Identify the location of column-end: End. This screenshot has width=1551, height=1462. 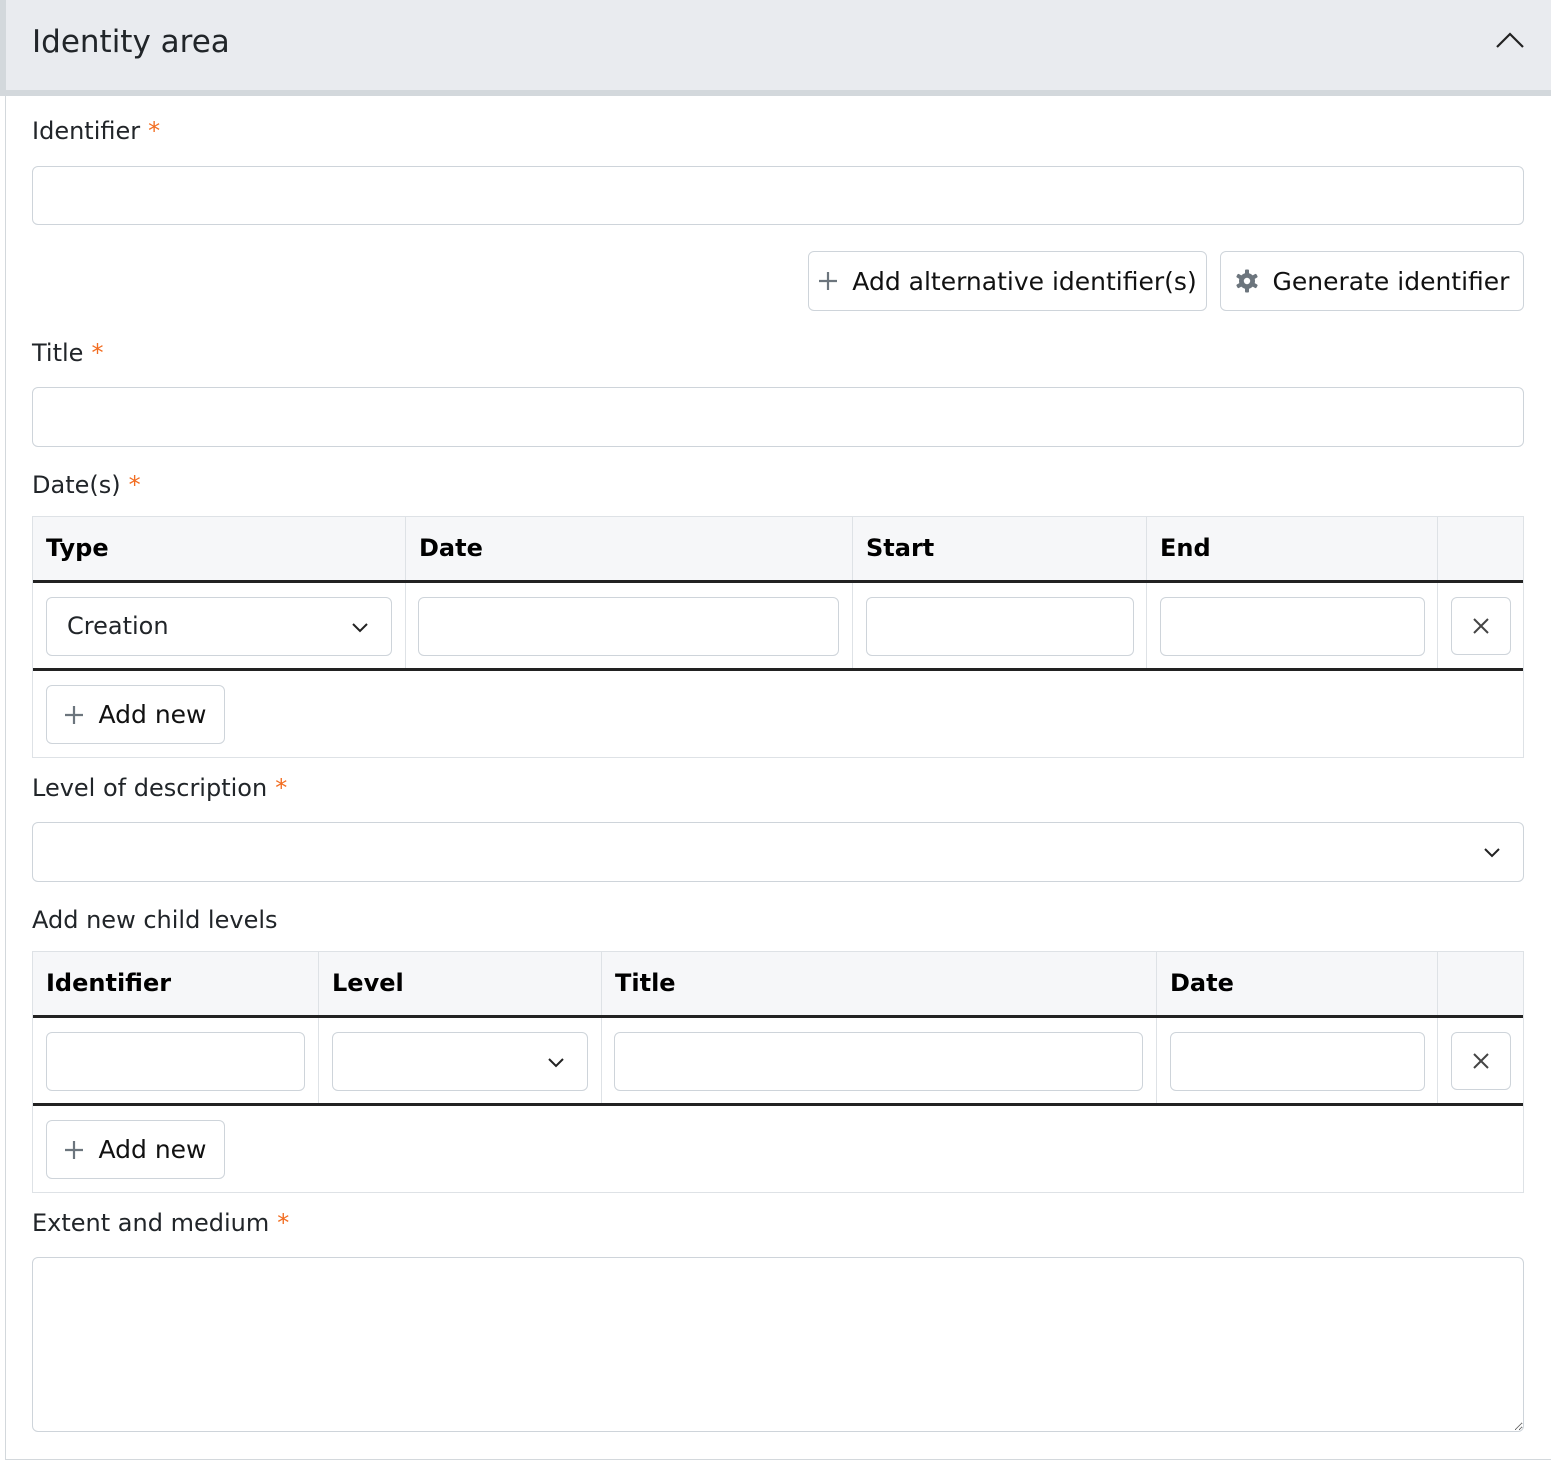
(1292, 548).